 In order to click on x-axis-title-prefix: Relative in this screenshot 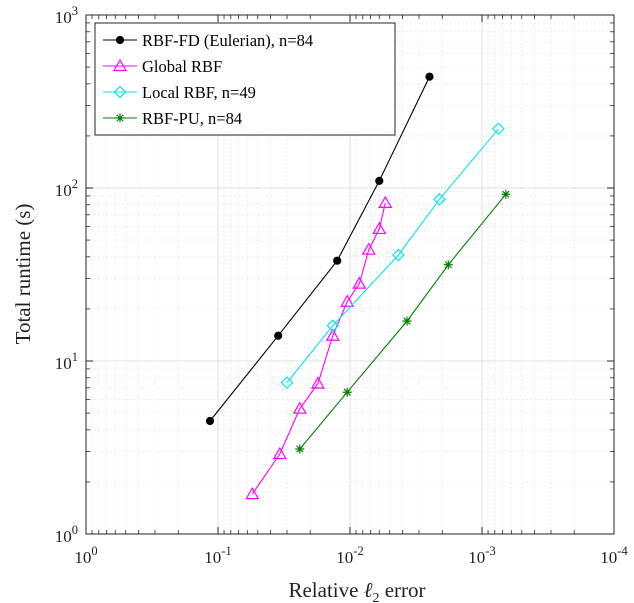, I will do `click(325, 590)`.